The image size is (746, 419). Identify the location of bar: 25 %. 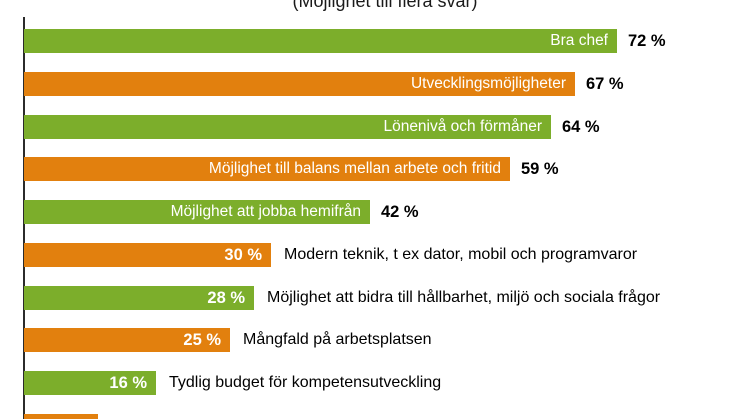
(127, 340).